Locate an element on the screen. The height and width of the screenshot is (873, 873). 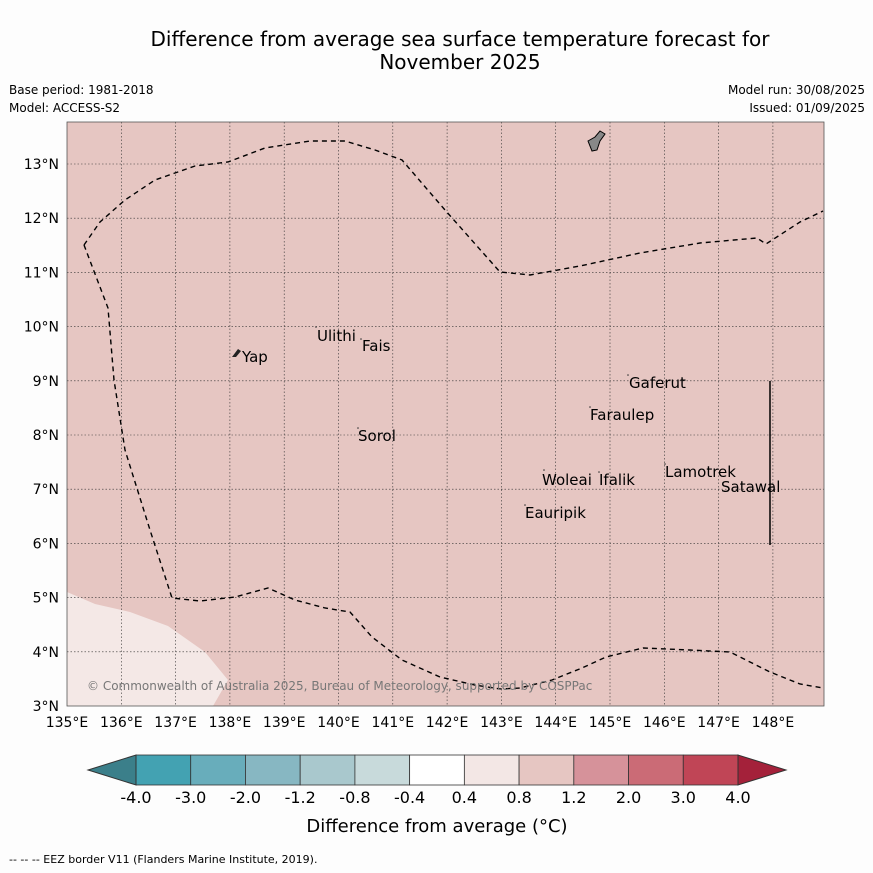
longitude-label: 148°E is located at coordinates (773, 723).